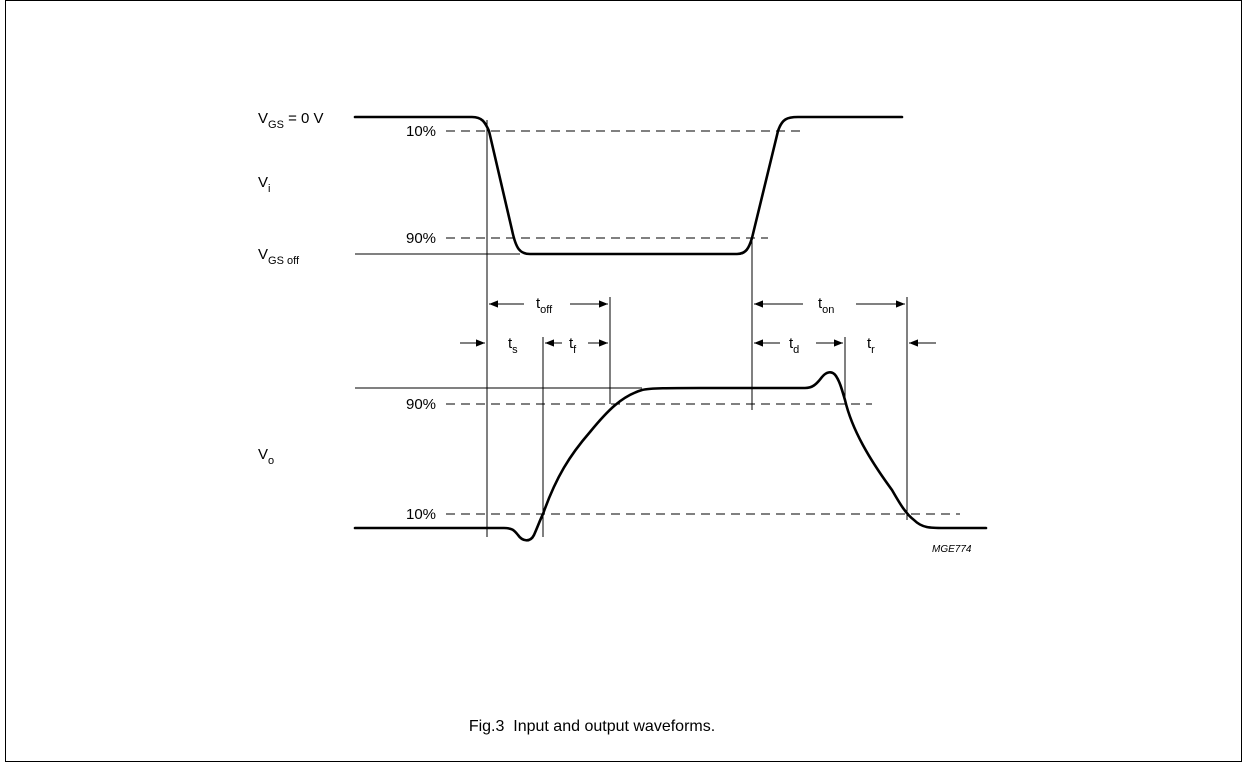 This screenshot has height=764, width=1244. What do you see at coordinates (513, 345) in the screenshot?
I see `ts-label: ts` at bounding box center [513, 345].